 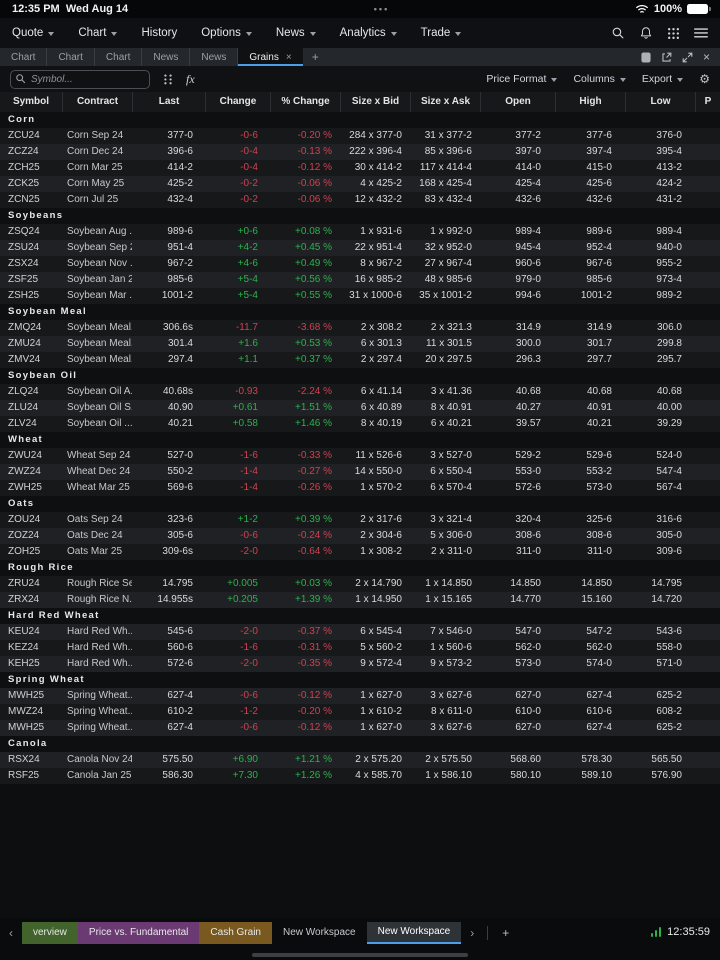 What do you see at coordinates (305, 102) in the screenshot?
I see `column-header-change: % Change` at bounding box center [305, 102].